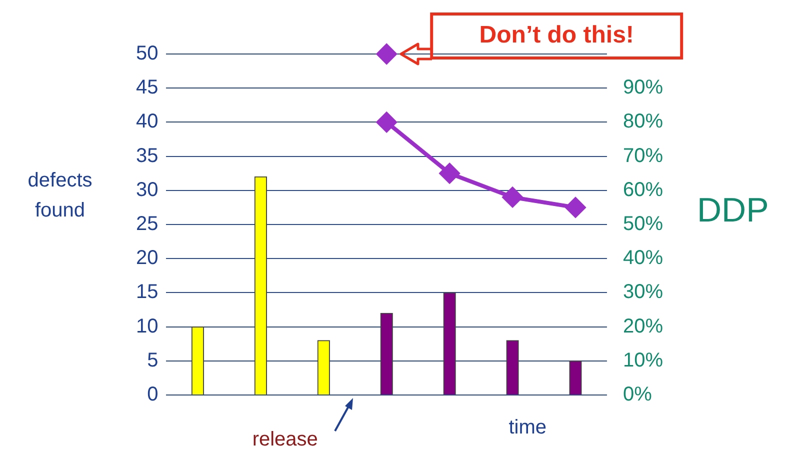  What do you see at coordinates (732, 210) in the screenshot?
I see `y2-axis-title: DDP` at bounding box center [732, 210].